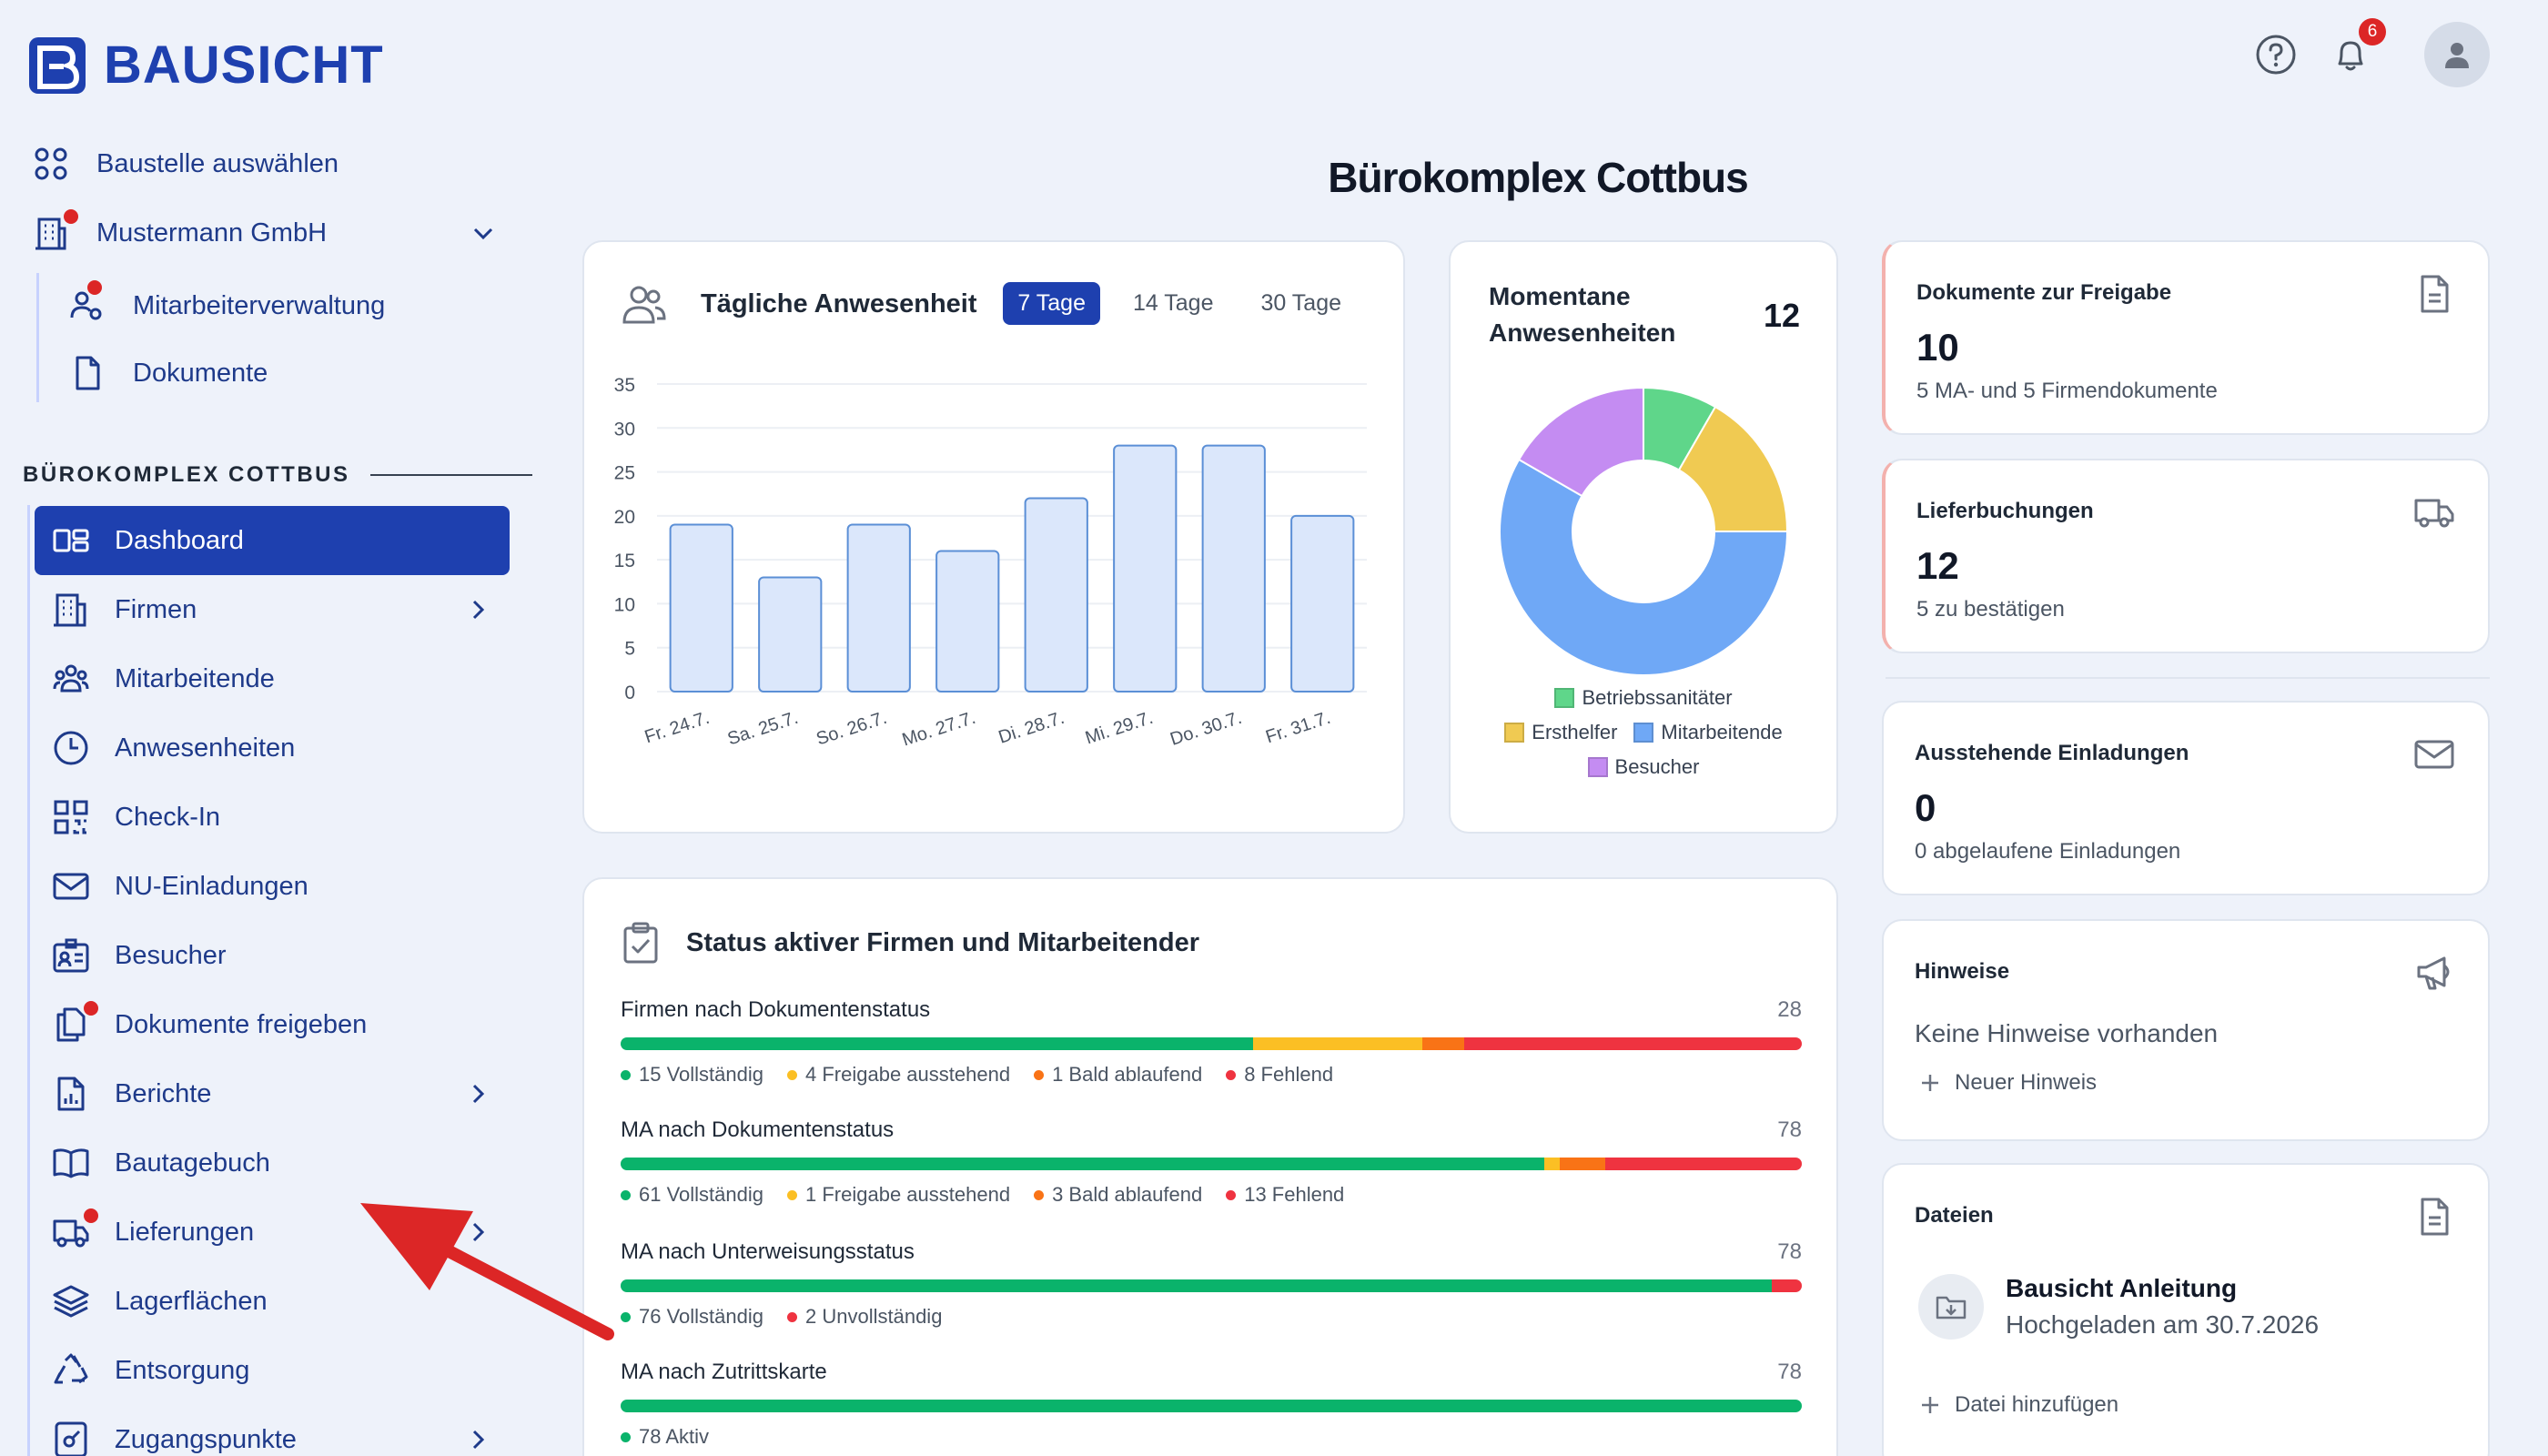 This screenshot has height=1456, width=2548. What do you see at coordinates (1300, 303) in the screenshot?
I see `range-tab-30: 30 Tage` at bounding box center [1300, 303].